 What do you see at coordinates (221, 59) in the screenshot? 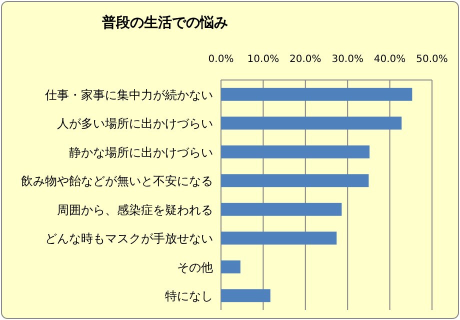
I see `x-tick-label: 0.0%` at bounding box center [221, 59].